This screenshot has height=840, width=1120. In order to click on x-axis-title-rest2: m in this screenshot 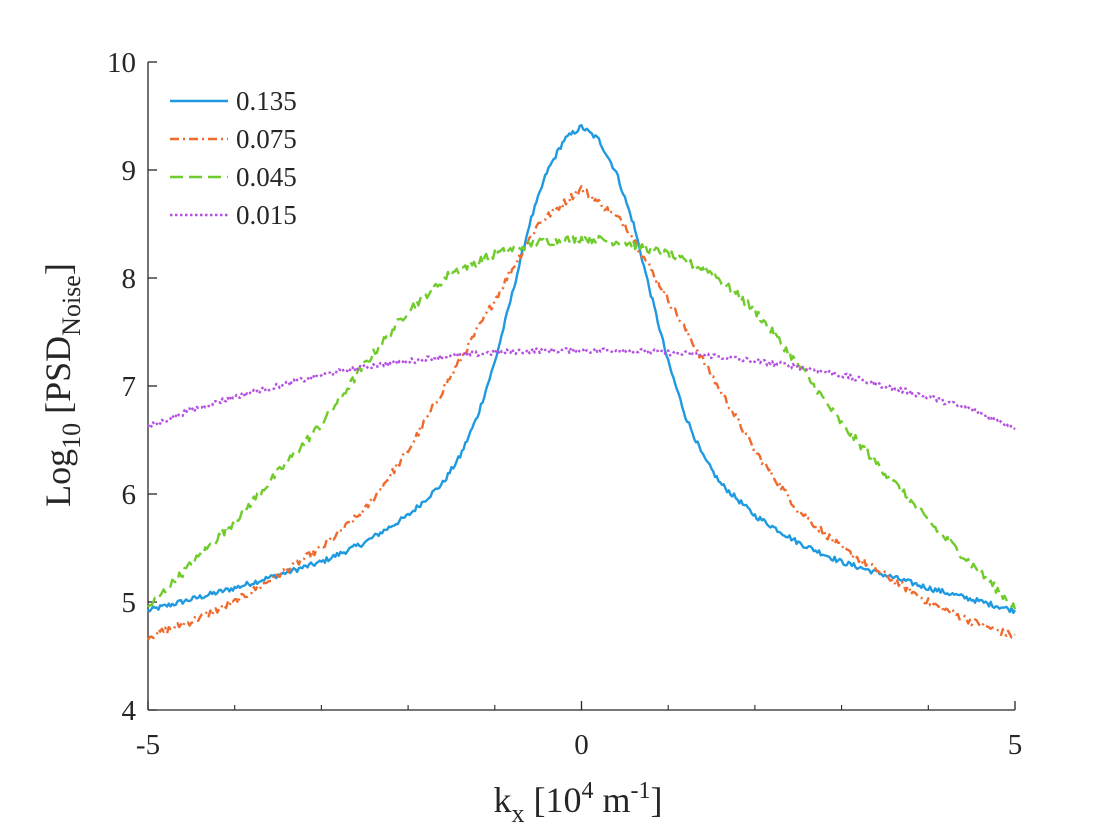, I will do `click(611, 800)`.